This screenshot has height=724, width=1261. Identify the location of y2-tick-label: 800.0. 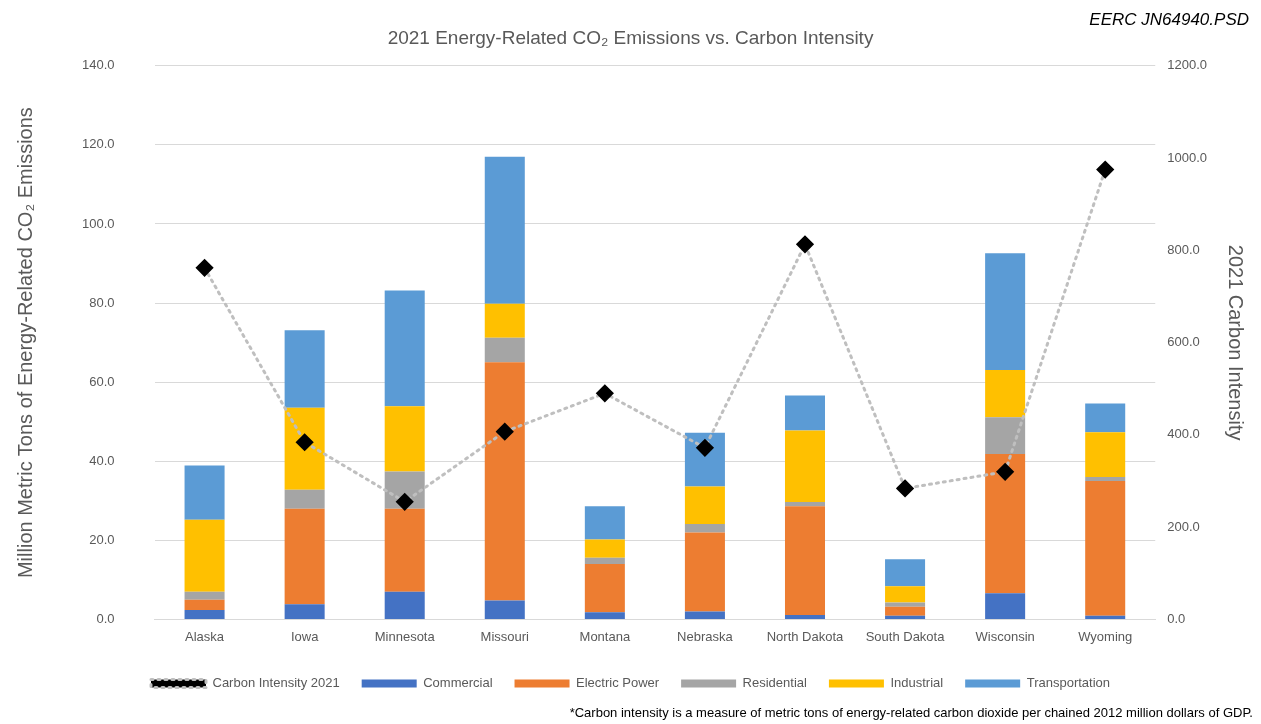
(1183, 249).